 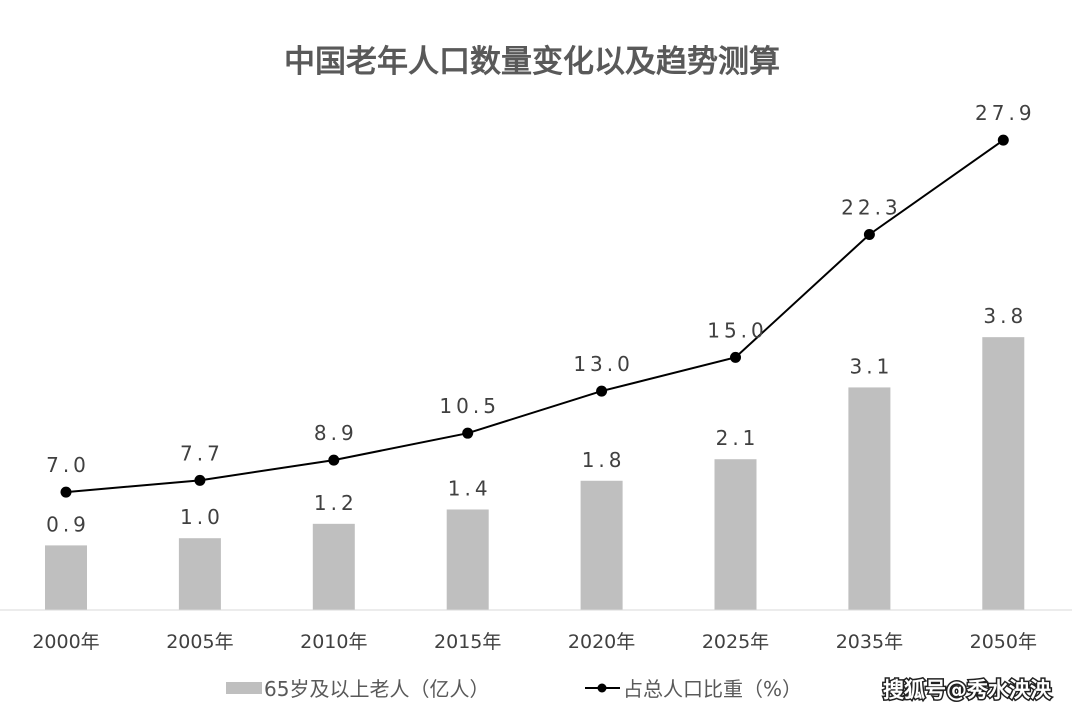 What do you see at coordinates (470, 488) in the screenshot?
I see `bar-data-label: 1.4` at bounding box center [470, 488].